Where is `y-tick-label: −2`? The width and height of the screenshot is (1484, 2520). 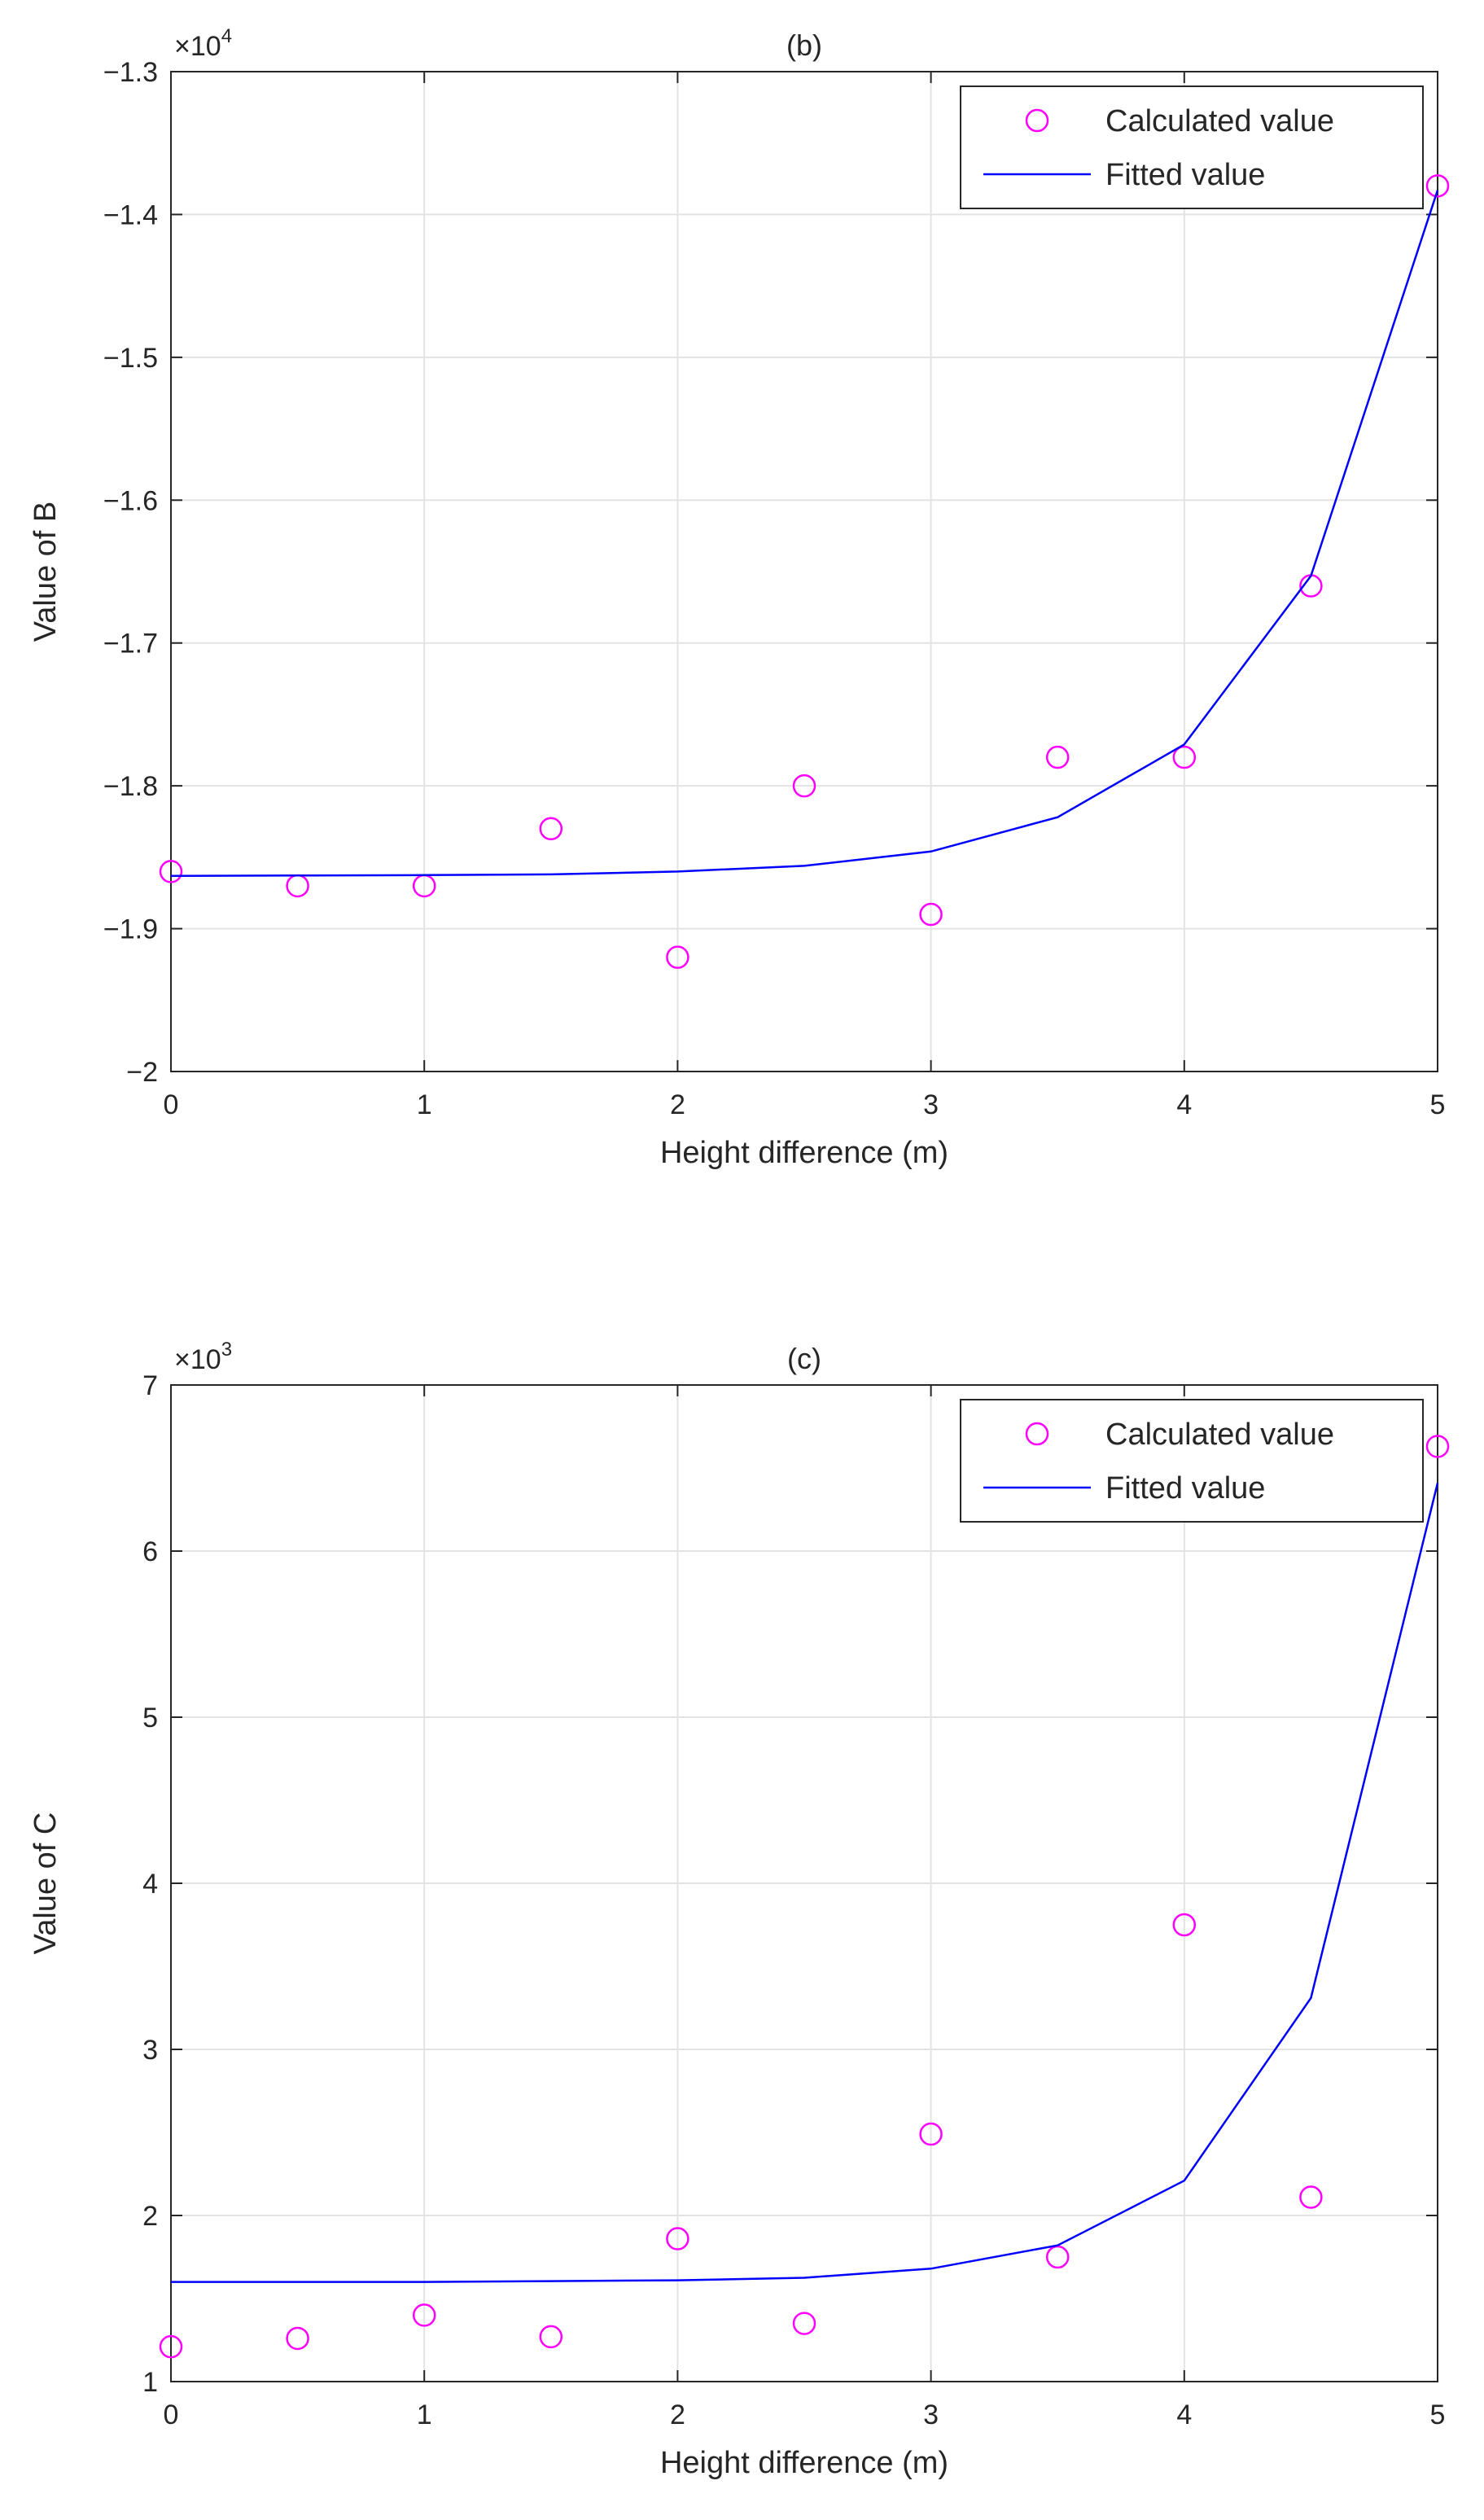
y-tick-label: −2 is located at coordinates (142, 1072).